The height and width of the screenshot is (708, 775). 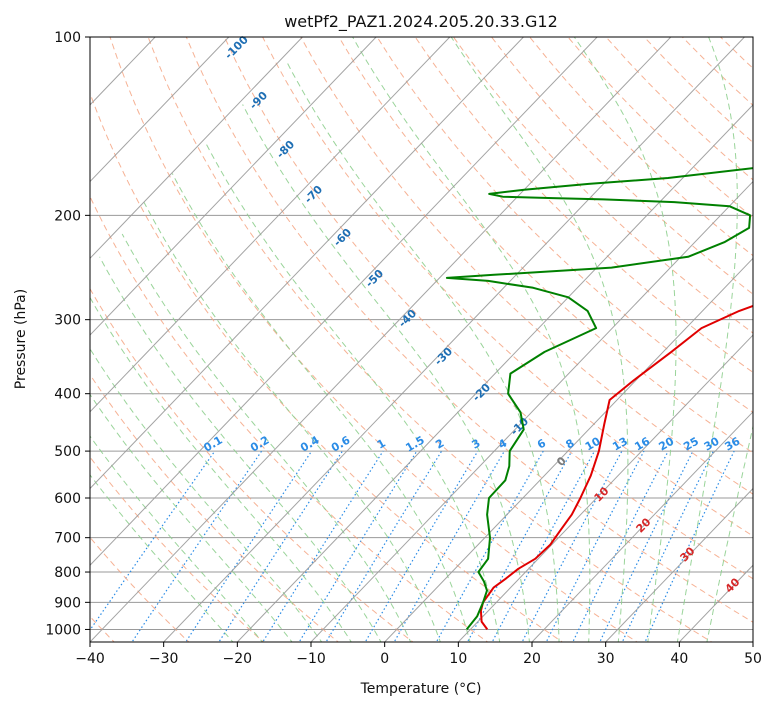 What do you see at coordinates (421, 689) in the screenshot?
I see `x-axis-label: Temperature (°C)` at bounding box center [421, 689].